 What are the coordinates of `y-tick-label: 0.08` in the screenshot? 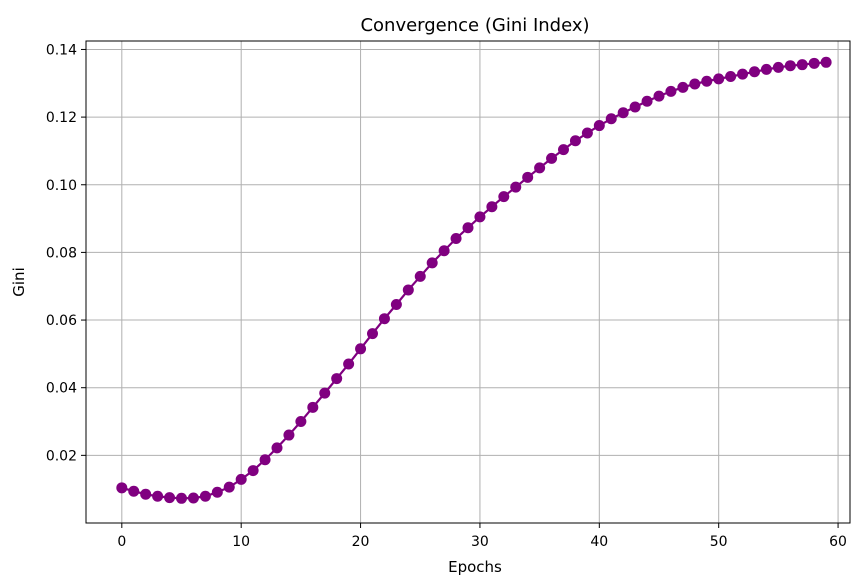 It's located at (61, 253).